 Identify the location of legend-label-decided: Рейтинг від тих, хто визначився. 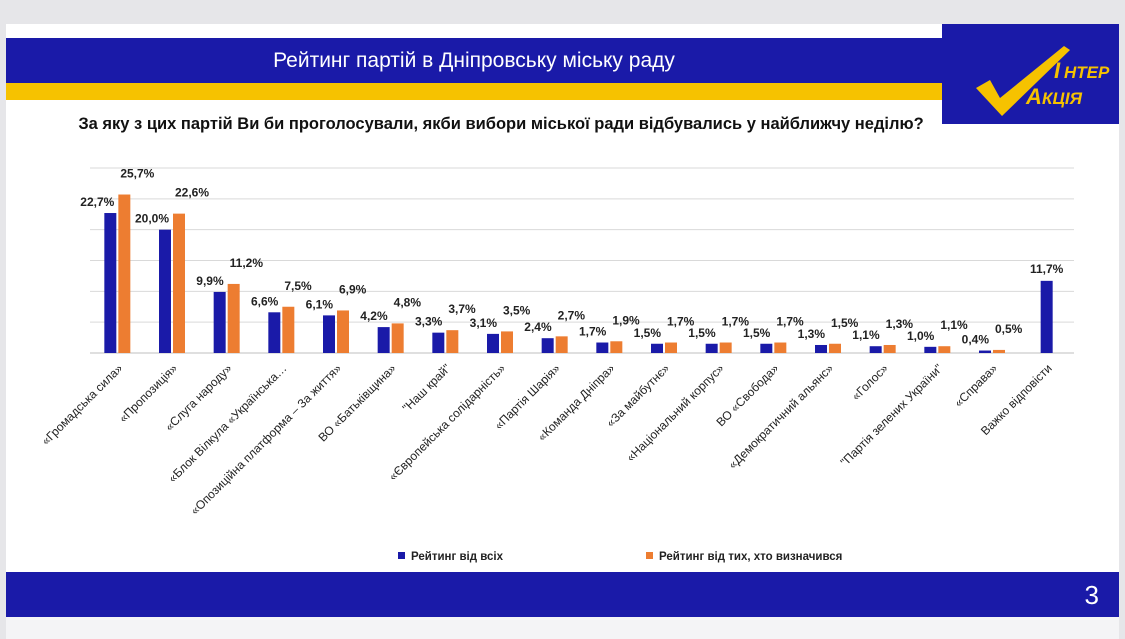
(751, 557).